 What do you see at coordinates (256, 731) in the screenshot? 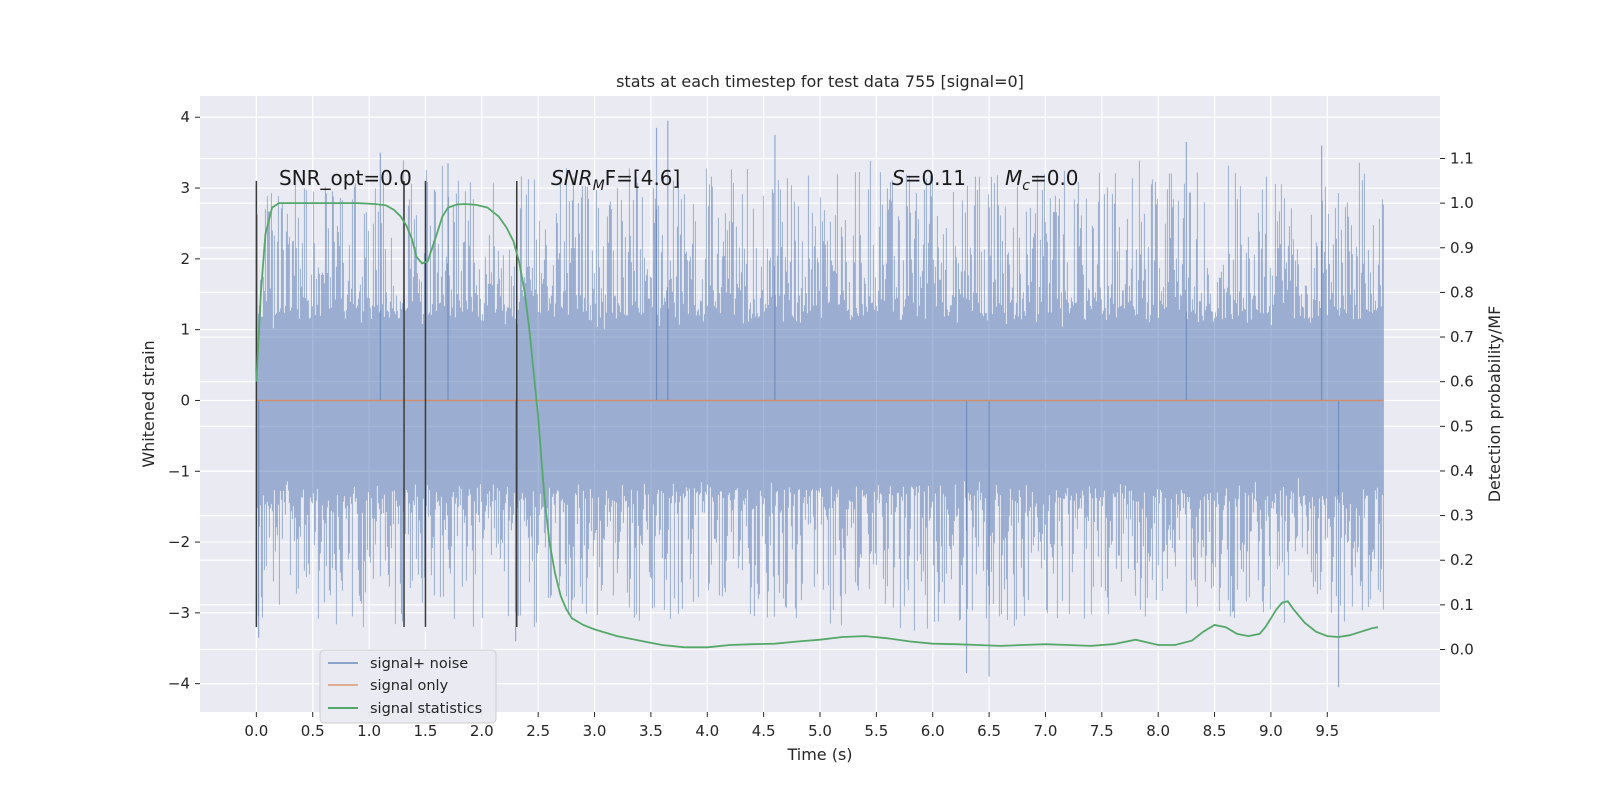
I see `x-tick-label-0: 0.0` at bounding box center [256, 731].